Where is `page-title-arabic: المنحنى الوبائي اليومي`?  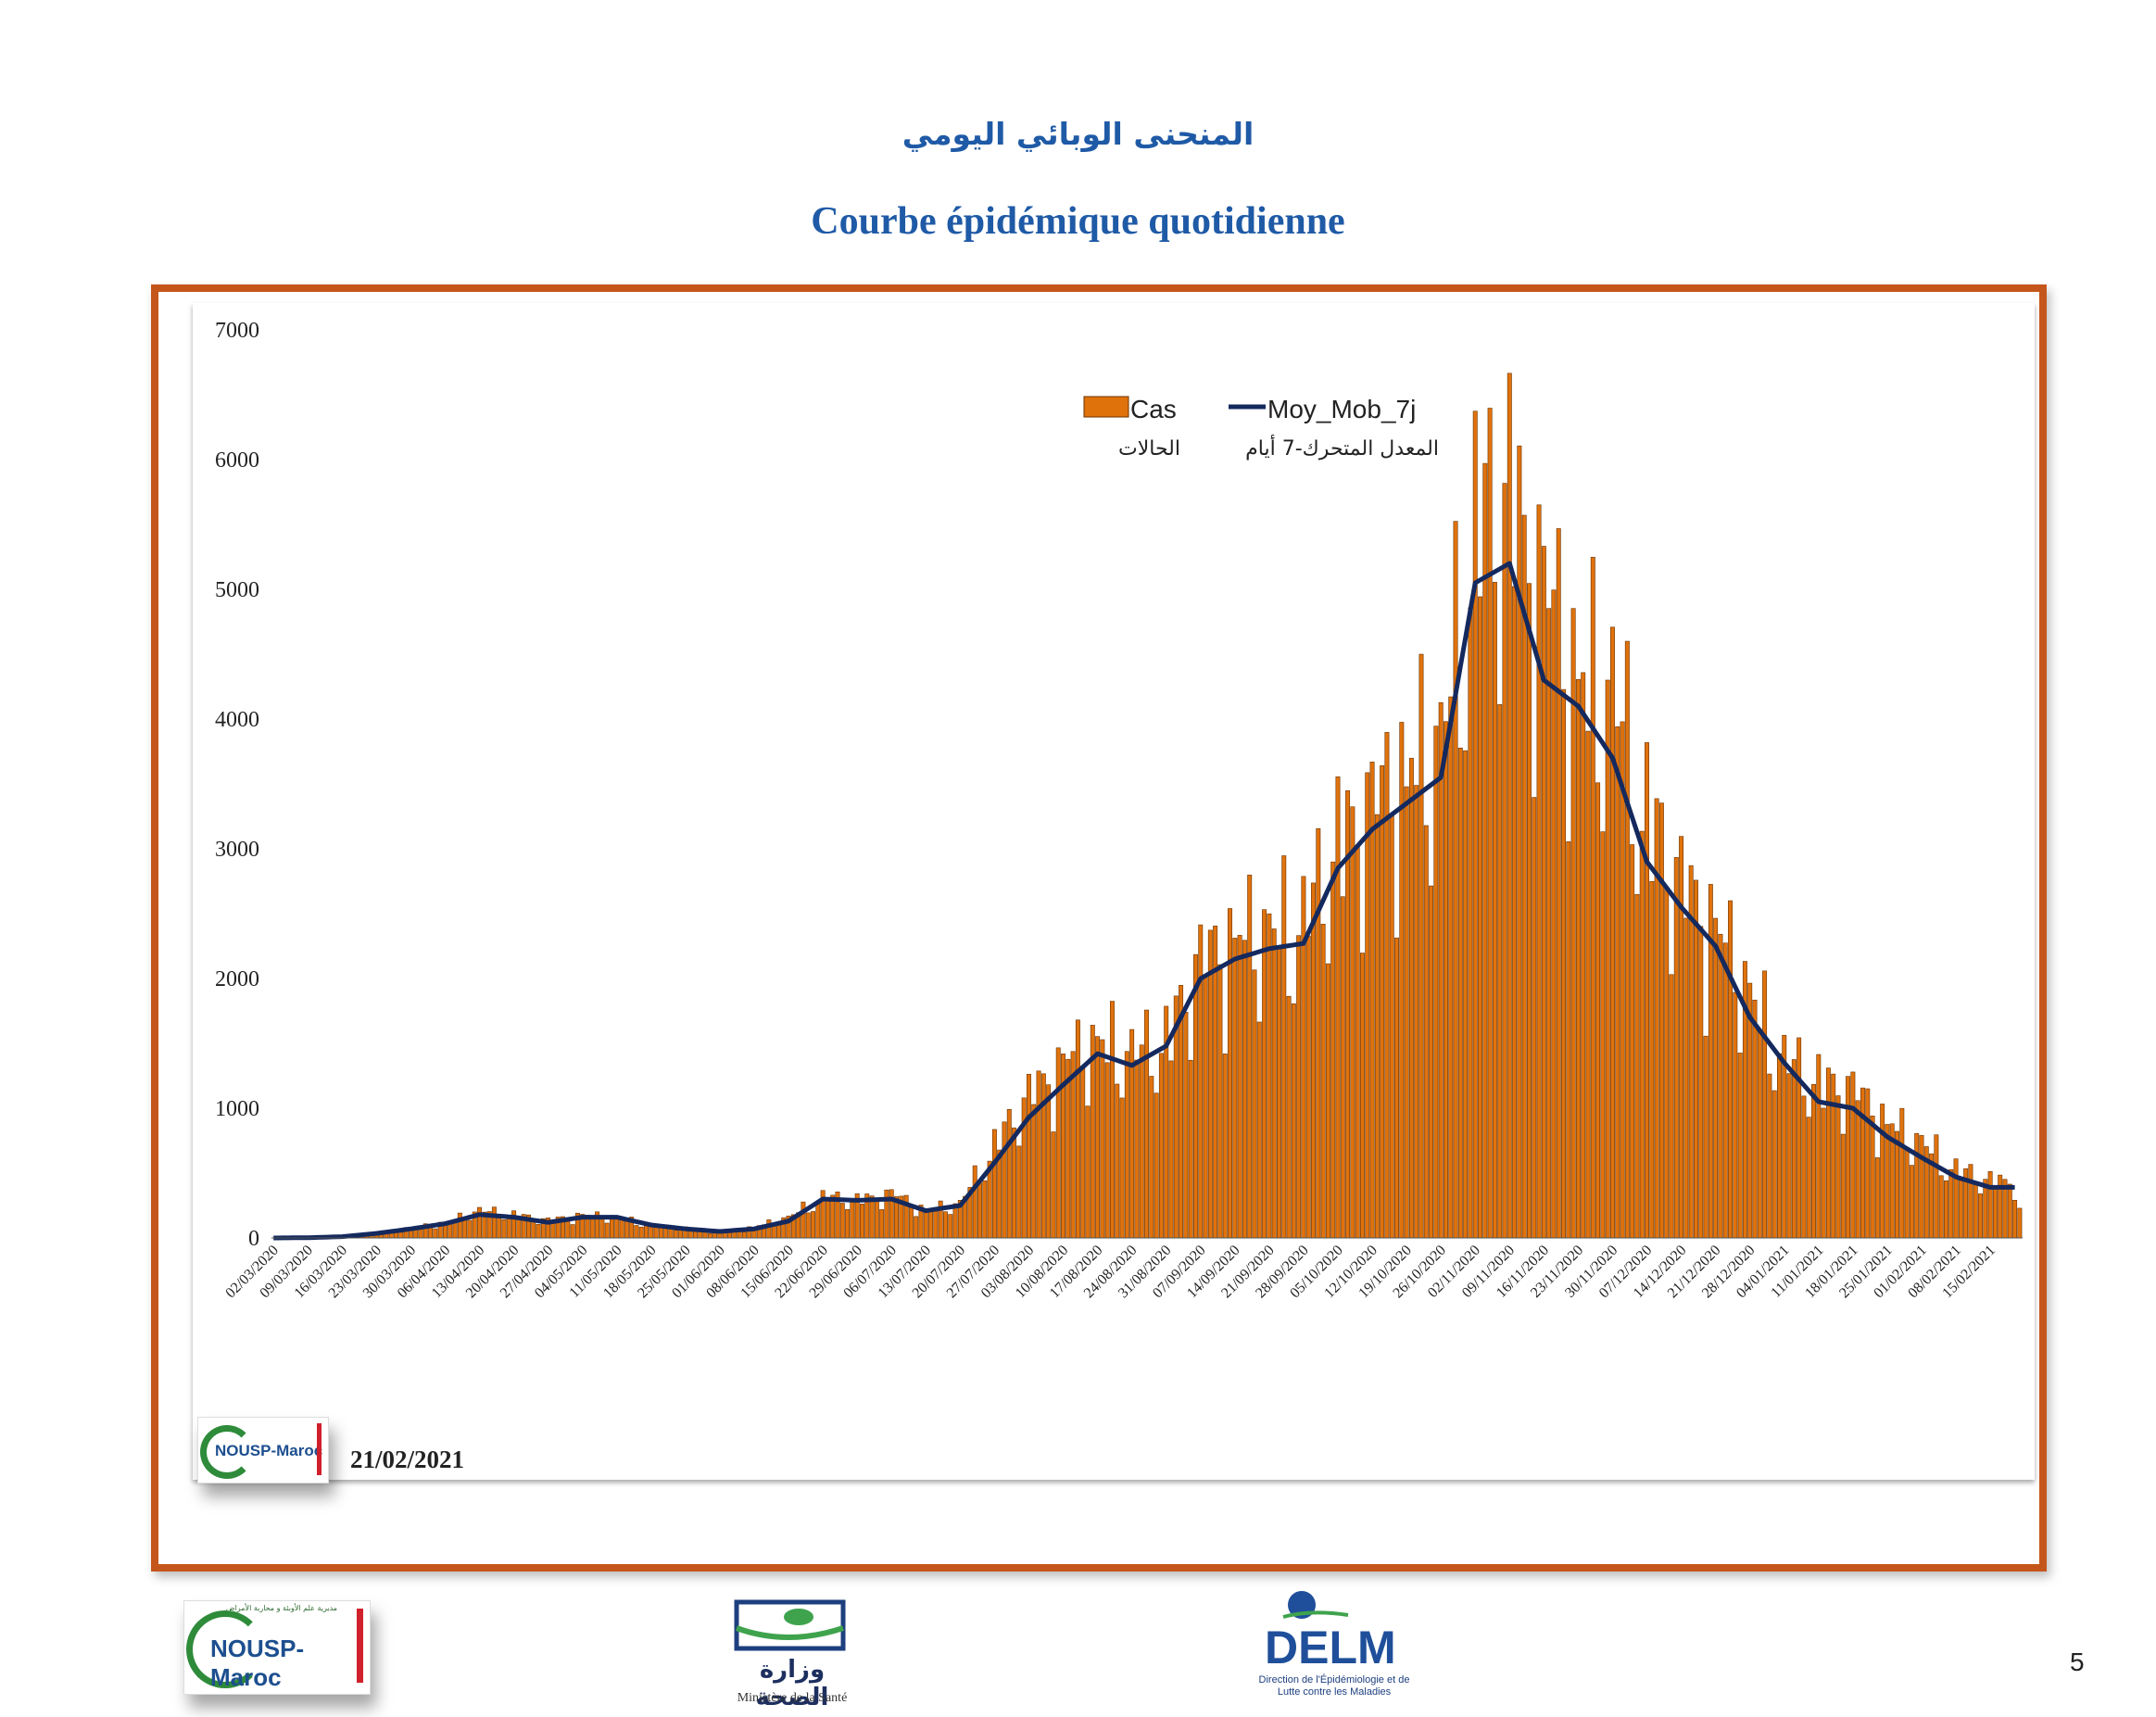 page-title-arabic: المنحنى الوبائي اليومي is located at coordinates (1078, 134).